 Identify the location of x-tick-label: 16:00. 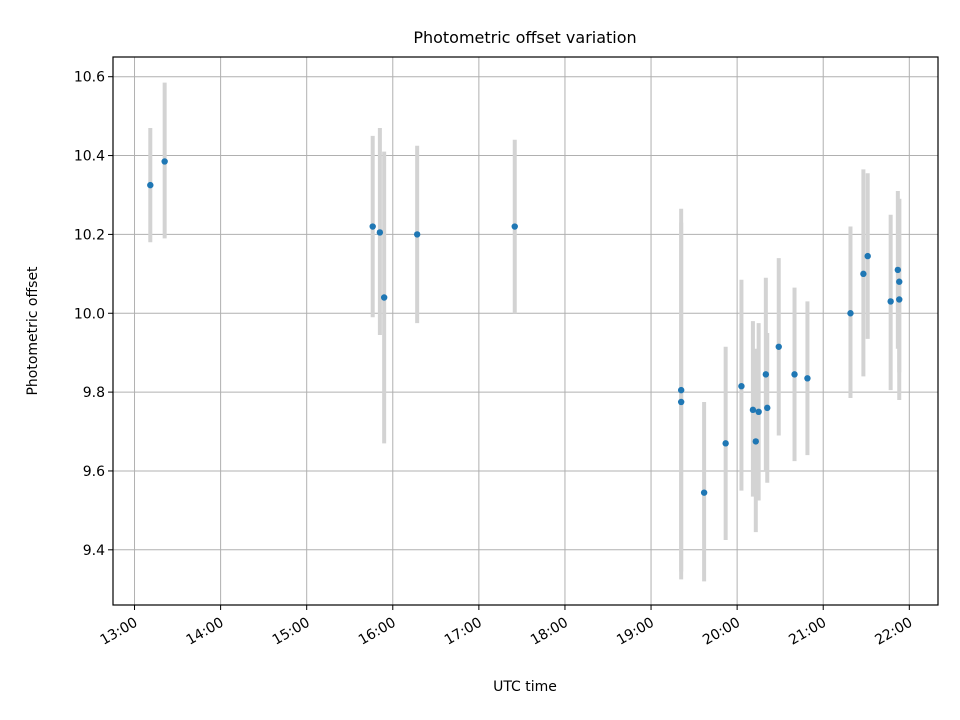
(377, 632).